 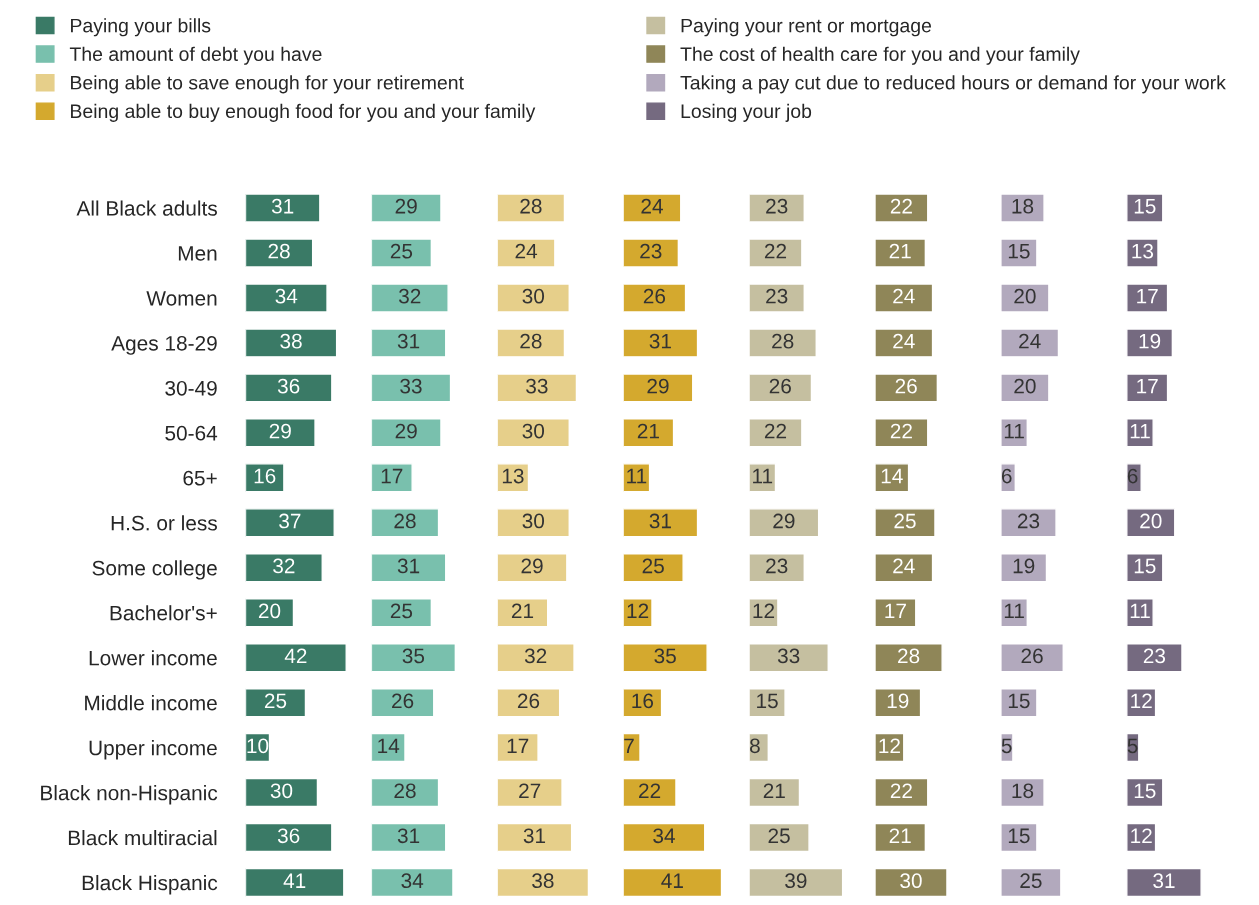 What do you see at coordinates (153, 658) in the screenshot?
I see `y-tick-label: Lower income` at bounding box center [153, 658].